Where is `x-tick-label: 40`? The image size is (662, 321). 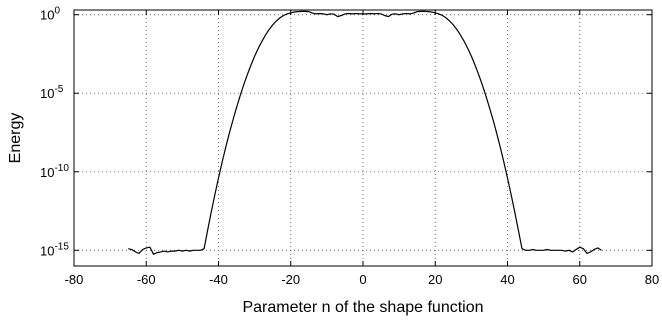 x-tick-label: 40 is located at coordinates (507, 279).